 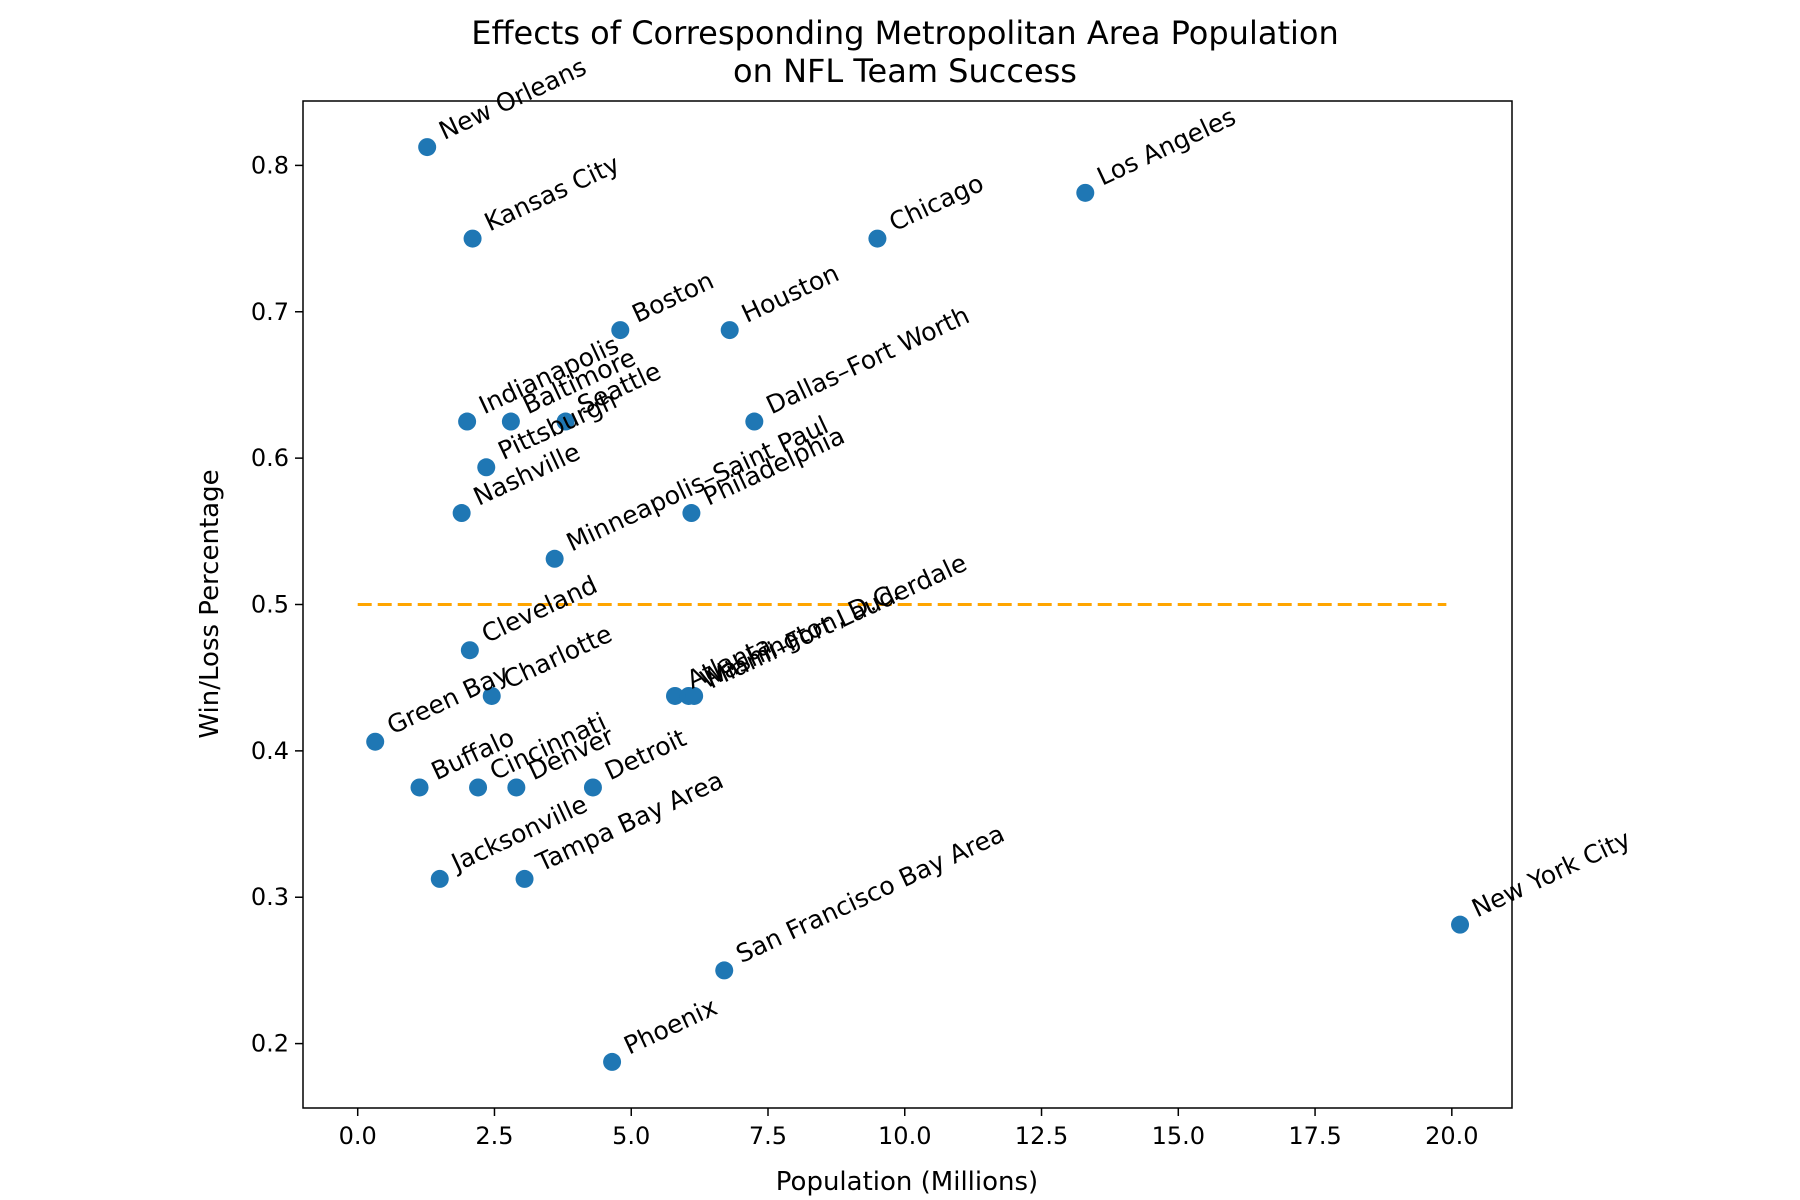 I want to click on y-tick-label: 0.3, so click(x=270, y=897).